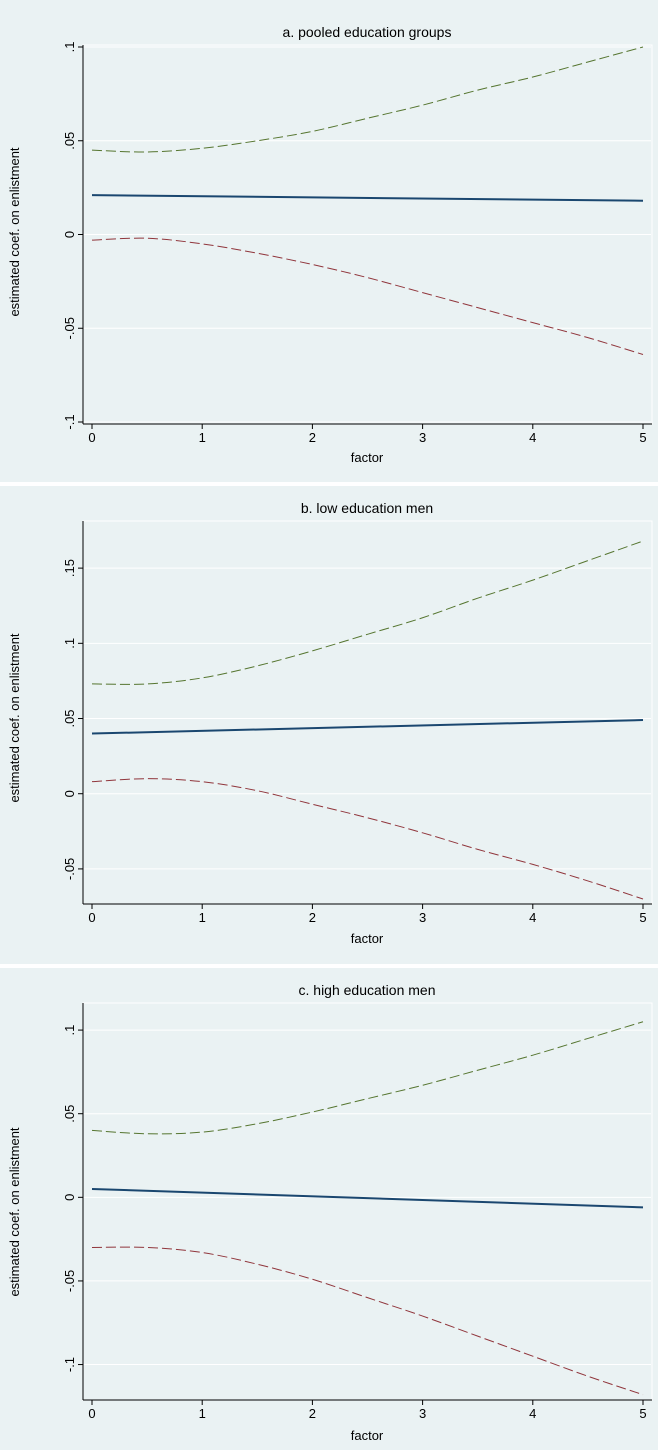 The width and height of the screenshot is (658, 1450). I want to click on chart-title: c. high education men, so click(367, 990).